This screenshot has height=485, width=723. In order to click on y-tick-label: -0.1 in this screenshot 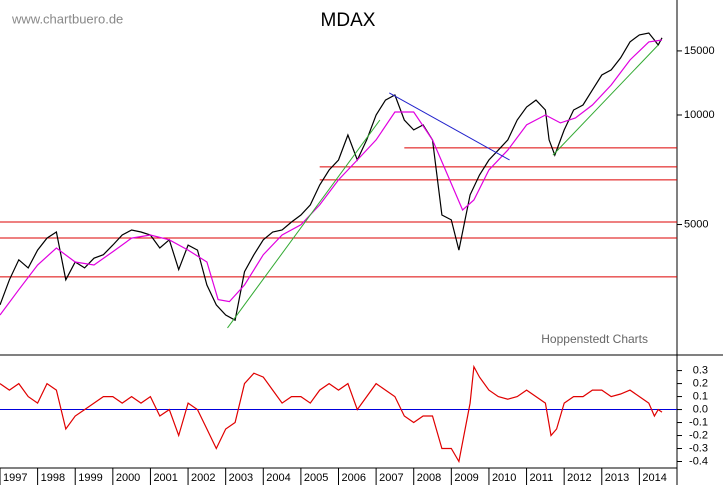, I will do `click(698, 422)`.